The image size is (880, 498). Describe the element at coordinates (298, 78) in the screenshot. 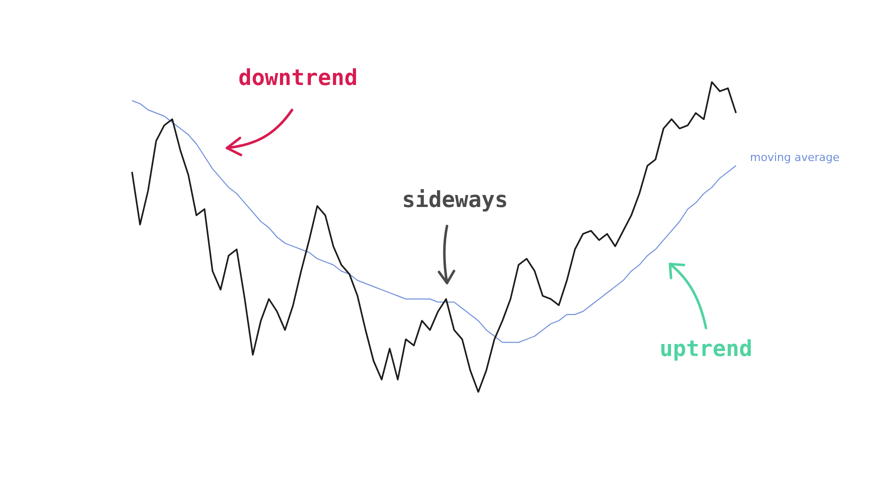

I see `annotation: downtrend` at that location.